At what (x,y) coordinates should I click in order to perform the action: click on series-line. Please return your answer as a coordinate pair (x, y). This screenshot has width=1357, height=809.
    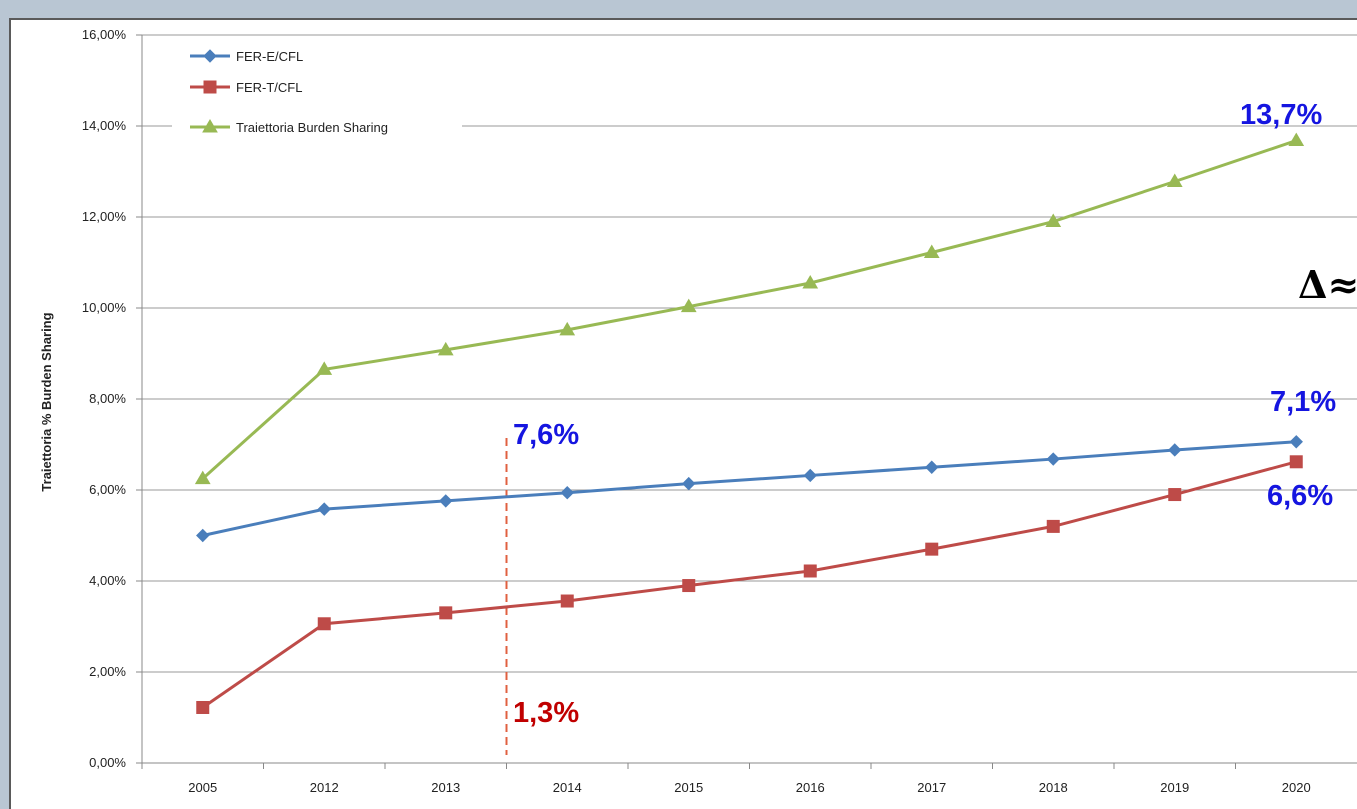
    Looking at the image, I should click on (750, 489).